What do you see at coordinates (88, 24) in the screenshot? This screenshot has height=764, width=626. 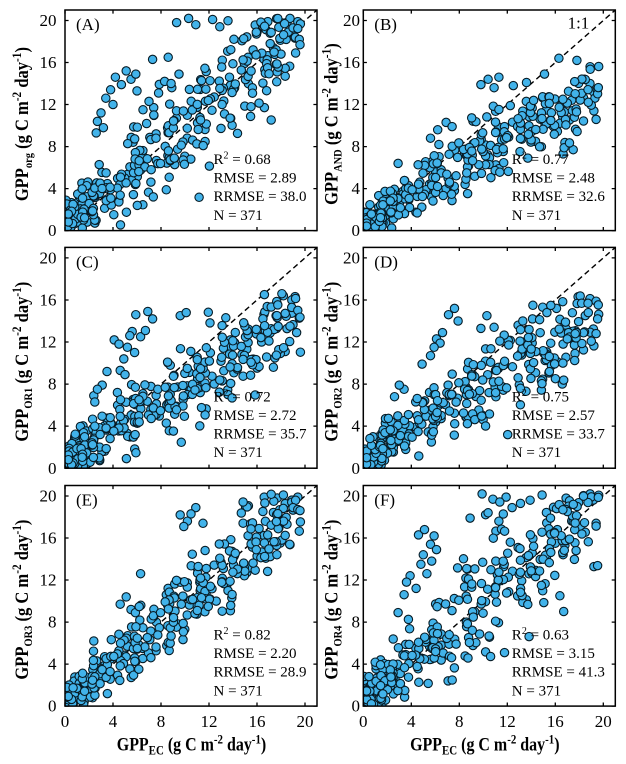 I see `svg-text: (A)` at bounding box center [88, 24].